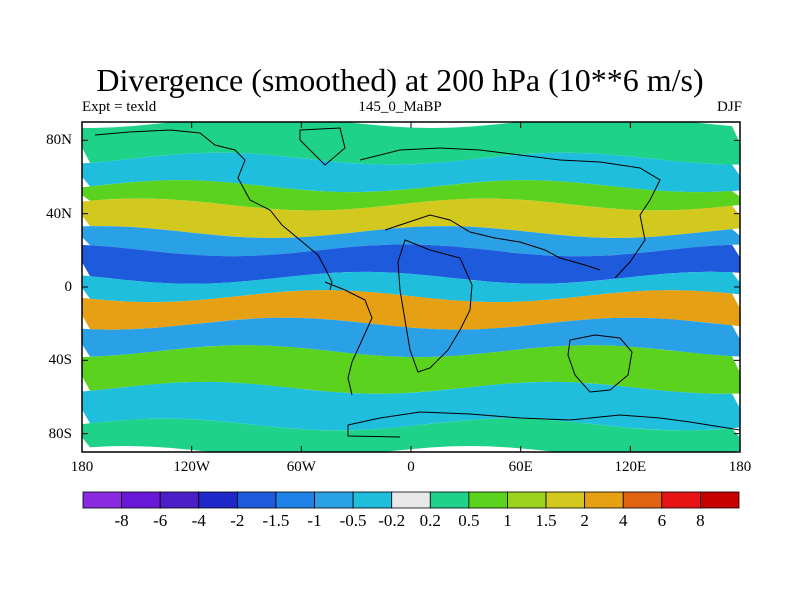  What do you see at coordinates (59, 213) in the screenshot?
I see `lat-tick-label: 40N` at bounding box center [59, 213].